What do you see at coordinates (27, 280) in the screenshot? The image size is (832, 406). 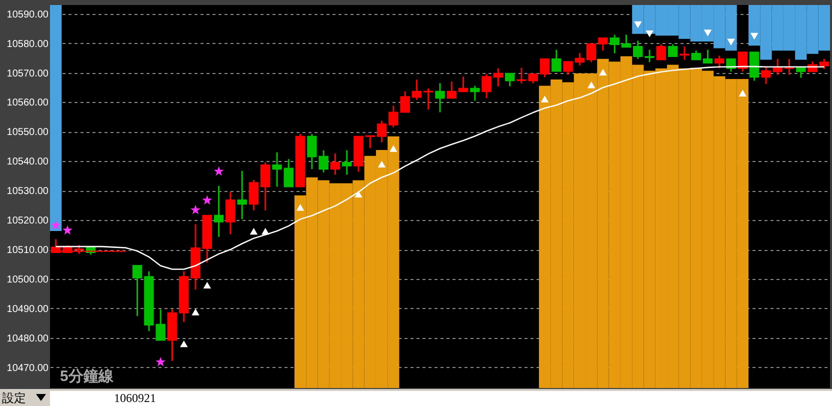 I see `y-tick-label: 10500.00` at bounding box center [27, 280].